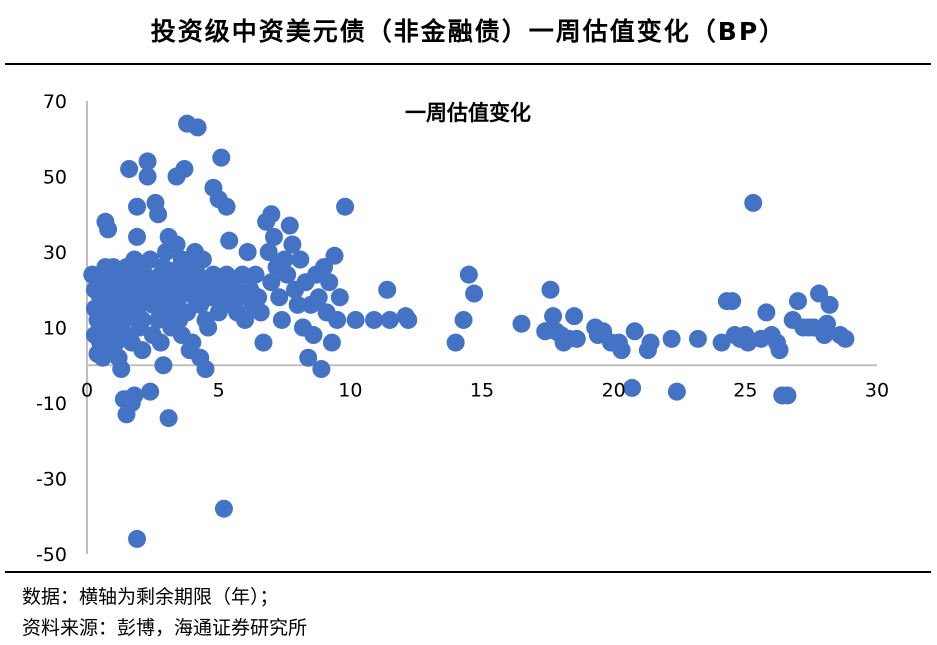 Image resolution: width=937 pixels, height=645 pixels. Describe the element at coordinates (468, 64) in the screenshot. I see `top-divider` at that location.